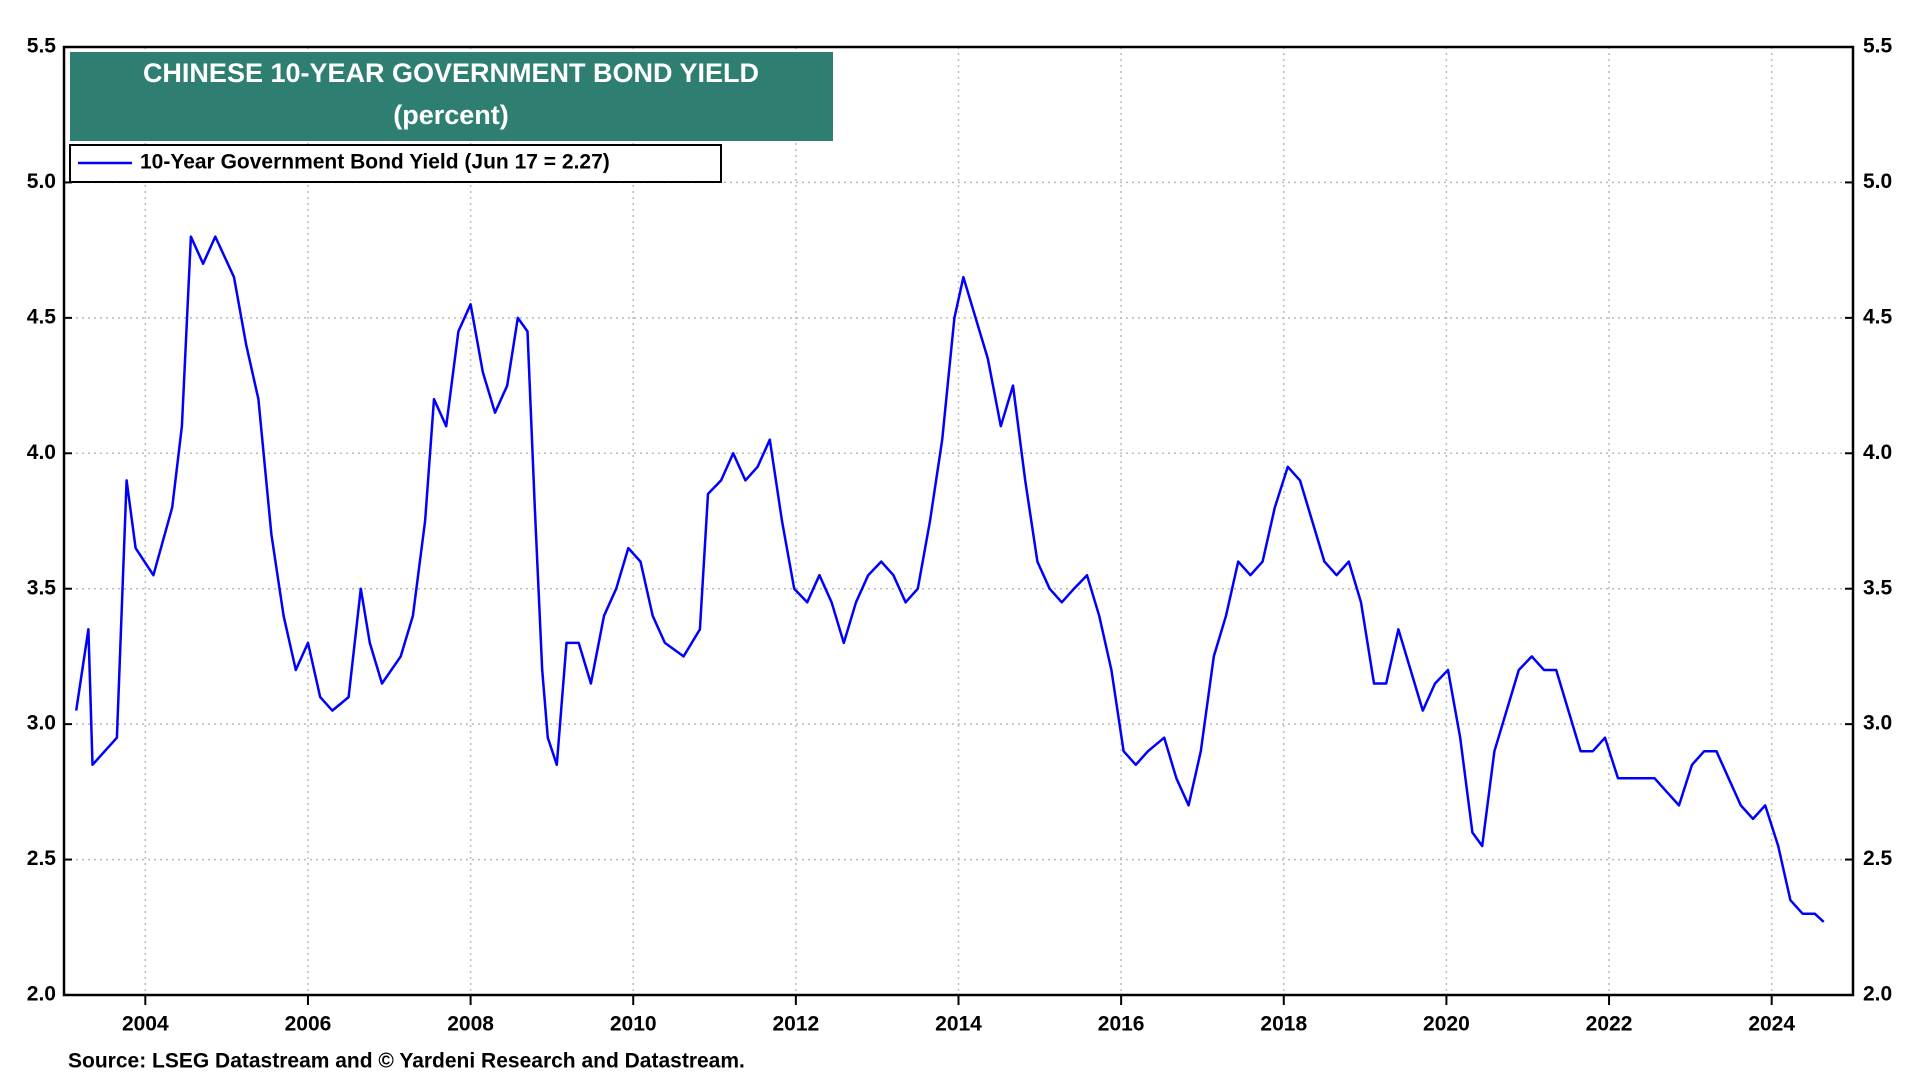  I want to click on chart-subtitle: (percent), so click(451, 115).